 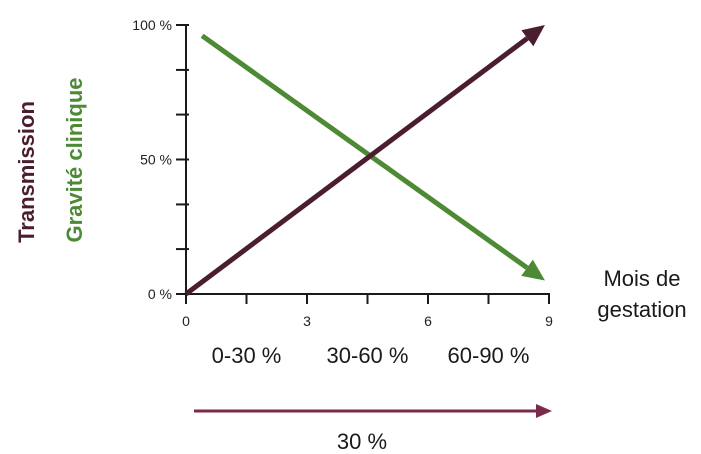 I want to click on series-arrowhead-transmission, so click(x=533, y=36).